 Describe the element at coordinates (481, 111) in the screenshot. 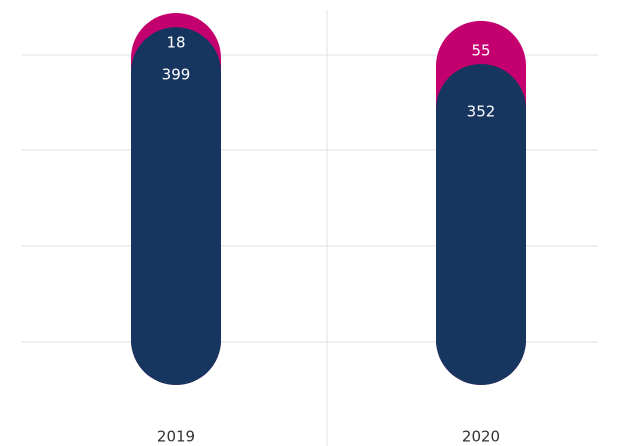

I see `data-label: 352` at that location.